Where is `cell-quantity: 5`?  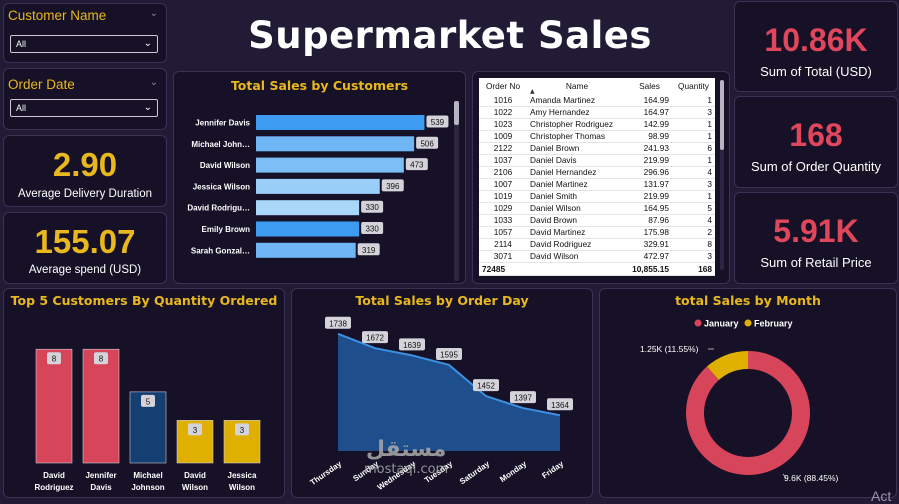
cell-quantity: 5 is located at coordinates (693, 208).